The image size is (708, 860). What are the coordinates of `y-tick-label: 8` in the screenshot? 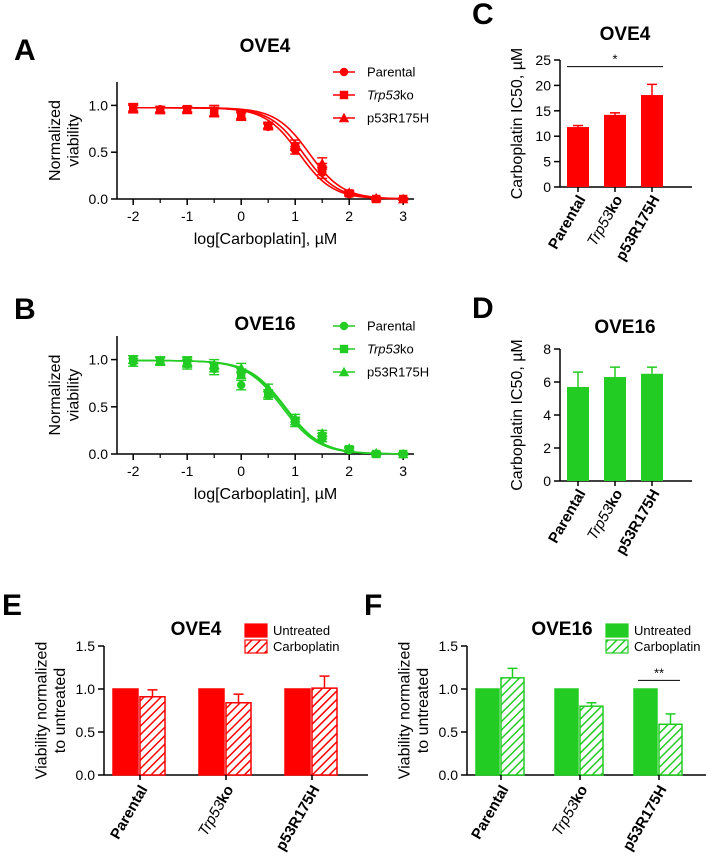 It's located at (547, 349).